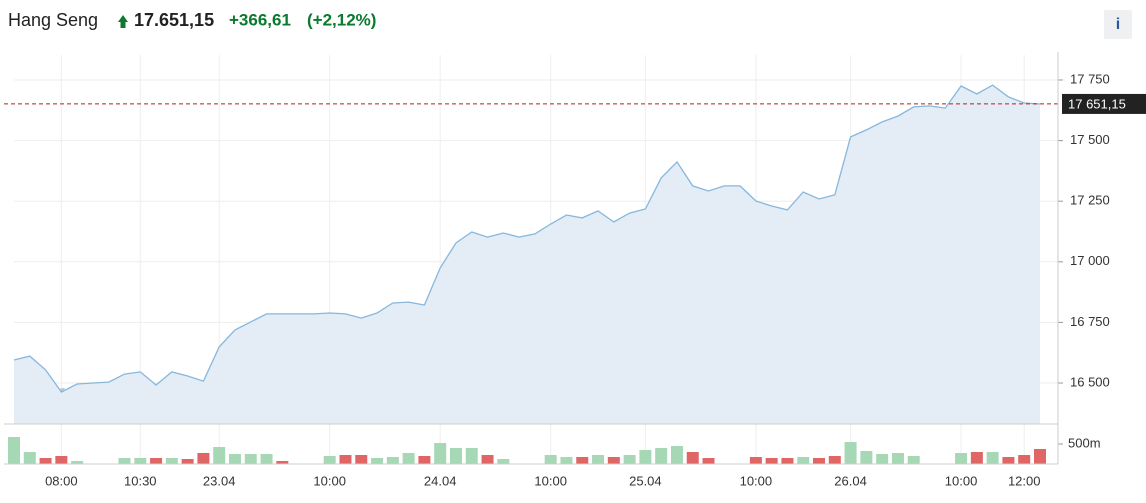  Describe the element at coordinates (645, 480) in the screenshot. I see `x-tick-label: 25.04` at that location.